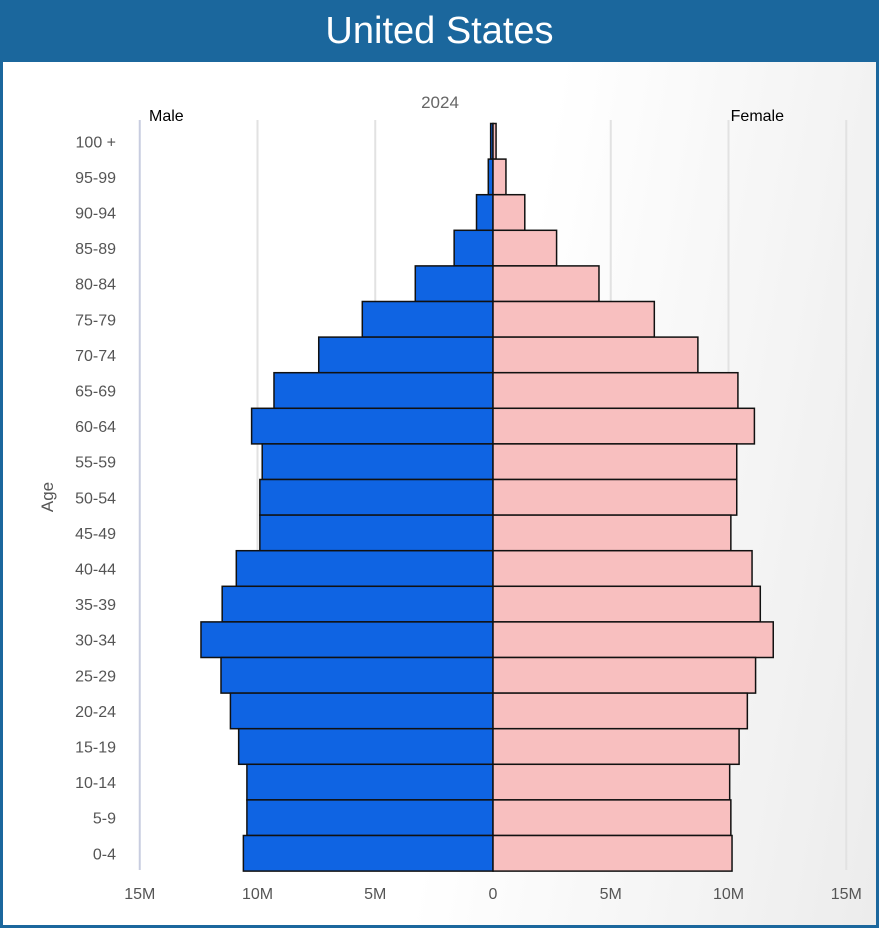 The width and height of the screenshot is (879, 928). I want to click on chart-title: United States, so click(439, 31).